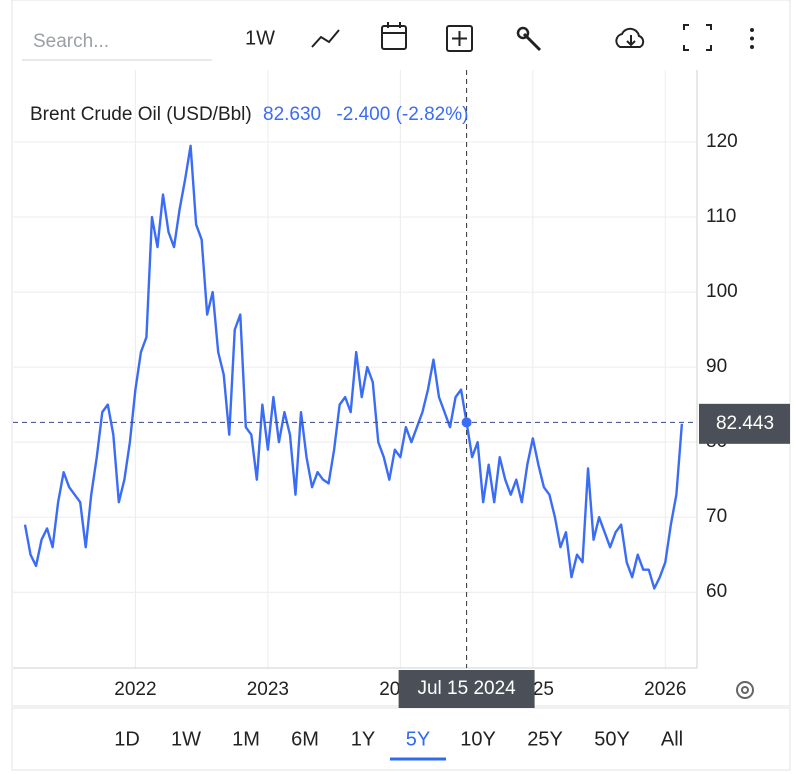 The image size is (800, 774). I want to click on y-tick-label: 70, so click(716, 516).